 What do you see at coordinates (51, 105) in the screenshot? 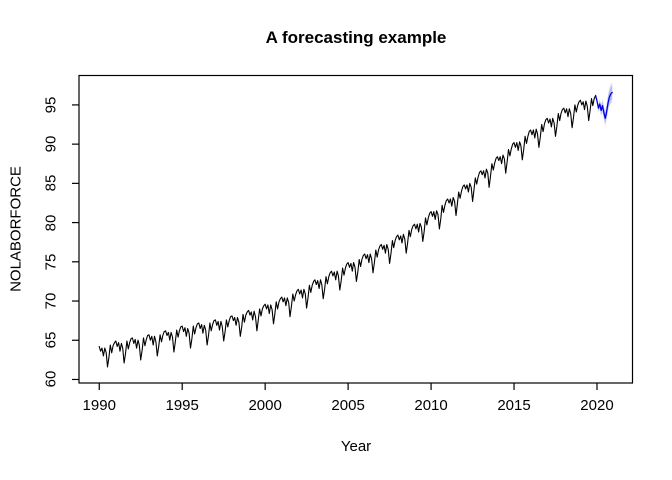
I see `y-tick-label-95: 95` at bounding box center [51, 105].